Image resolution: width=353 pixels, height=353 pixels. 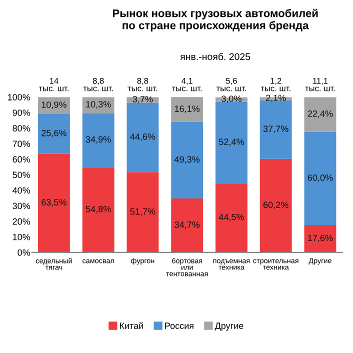 I want to click on y-tick-label: 40%, so click(x=21, y=190).